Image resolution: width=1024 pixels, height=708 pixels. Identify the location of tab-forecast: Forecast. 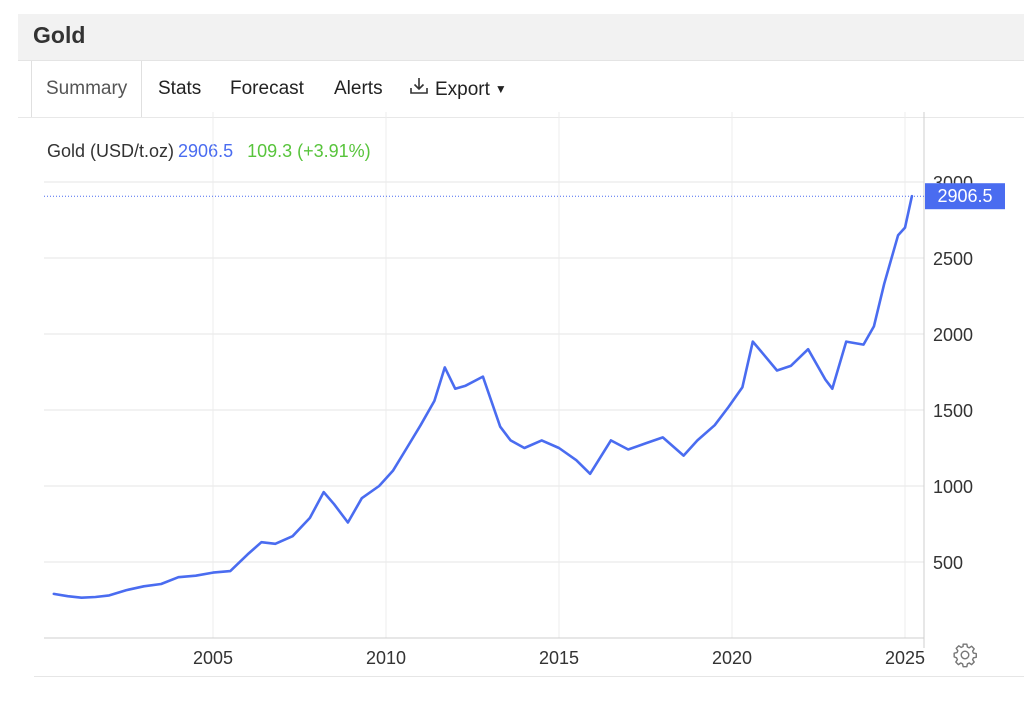
(267, 89).